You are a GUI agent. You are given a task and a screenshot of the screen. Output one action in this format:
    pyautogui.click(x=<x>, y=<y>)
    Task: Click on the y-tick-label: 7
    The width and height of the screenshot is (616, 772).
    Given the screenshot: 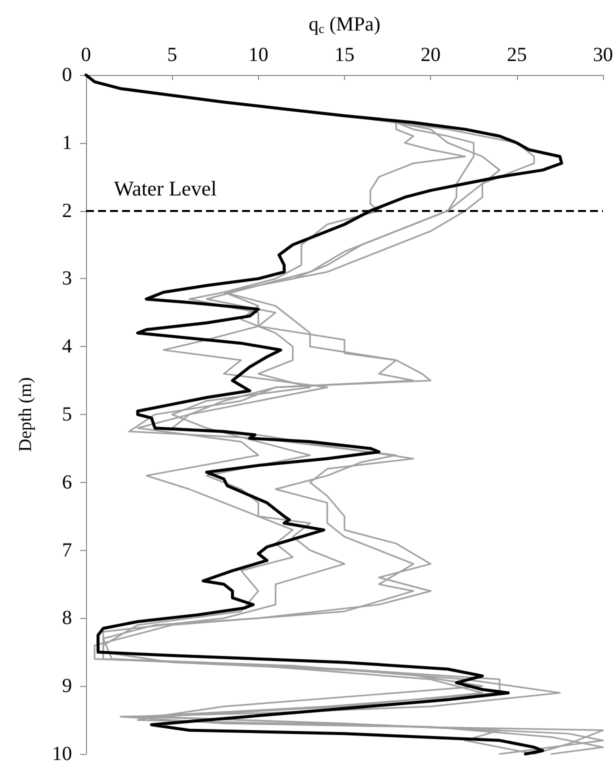 What is the action you would take?
    pyautogui.click(x=67, y=550)
    